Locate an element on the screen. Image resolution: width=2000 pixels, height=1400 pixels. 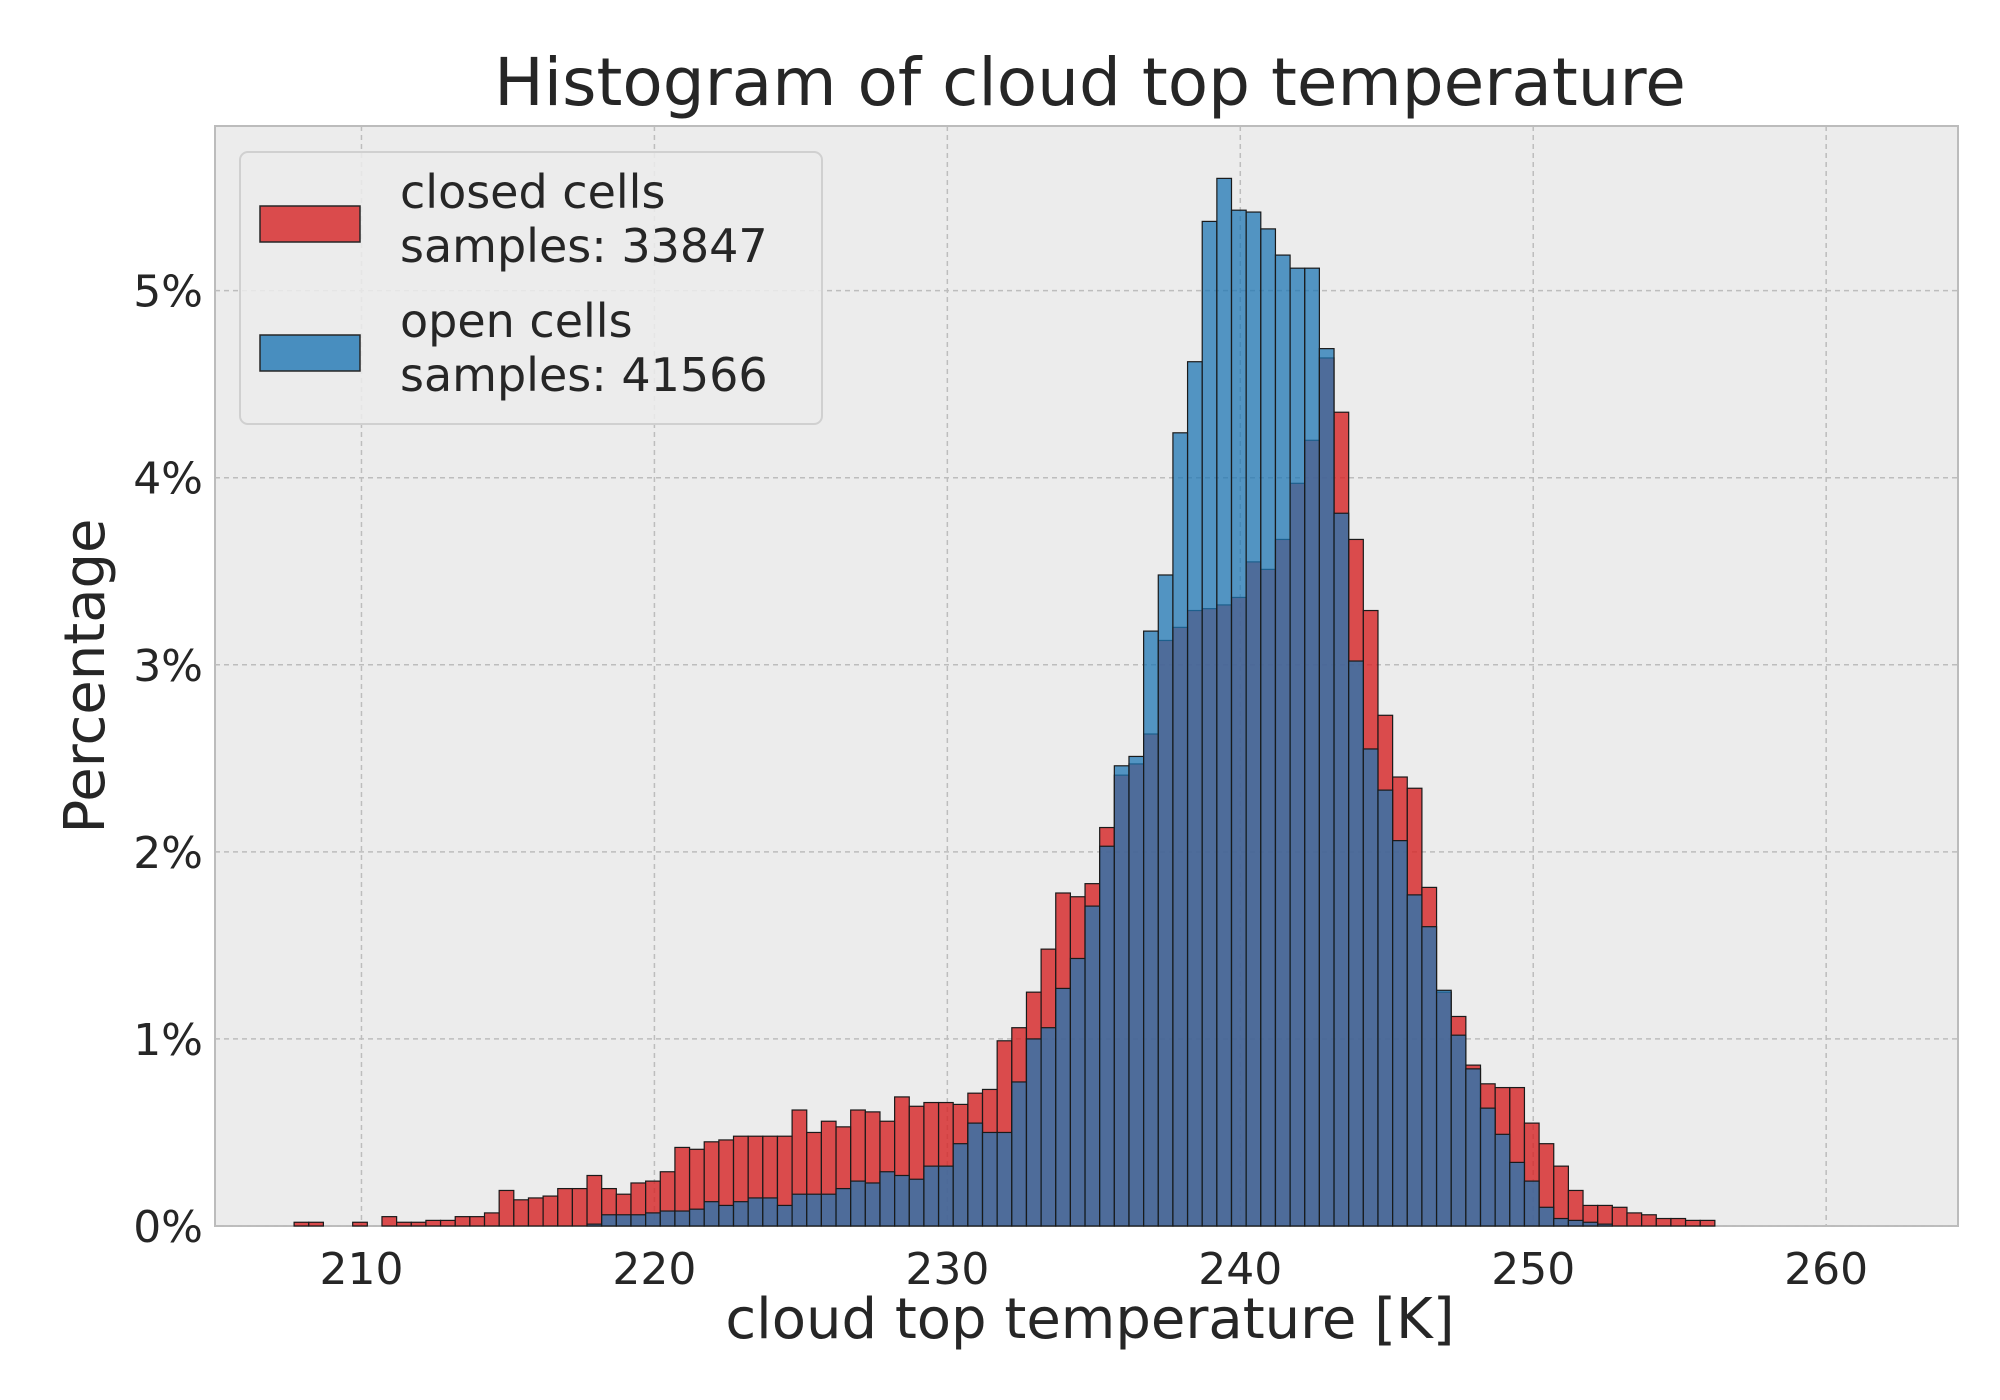
y-axis-ticks: 0% 1% 2% 3% 4% 5% is located at coordinates (168, 760).